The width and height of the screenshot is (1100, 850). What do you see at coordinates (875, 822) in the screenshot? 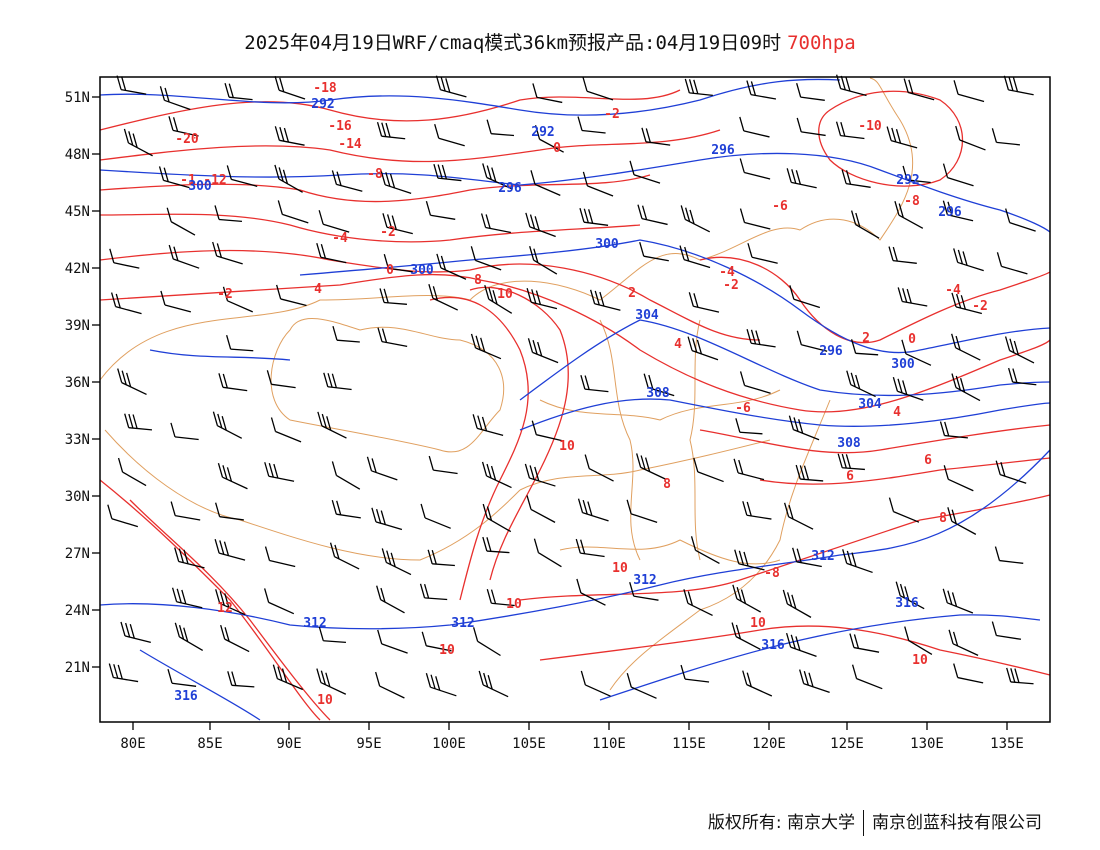
I see `footer: 版权所有: 南京大学 南京创蓝科技有限公司` at bounding box center [875, 822].